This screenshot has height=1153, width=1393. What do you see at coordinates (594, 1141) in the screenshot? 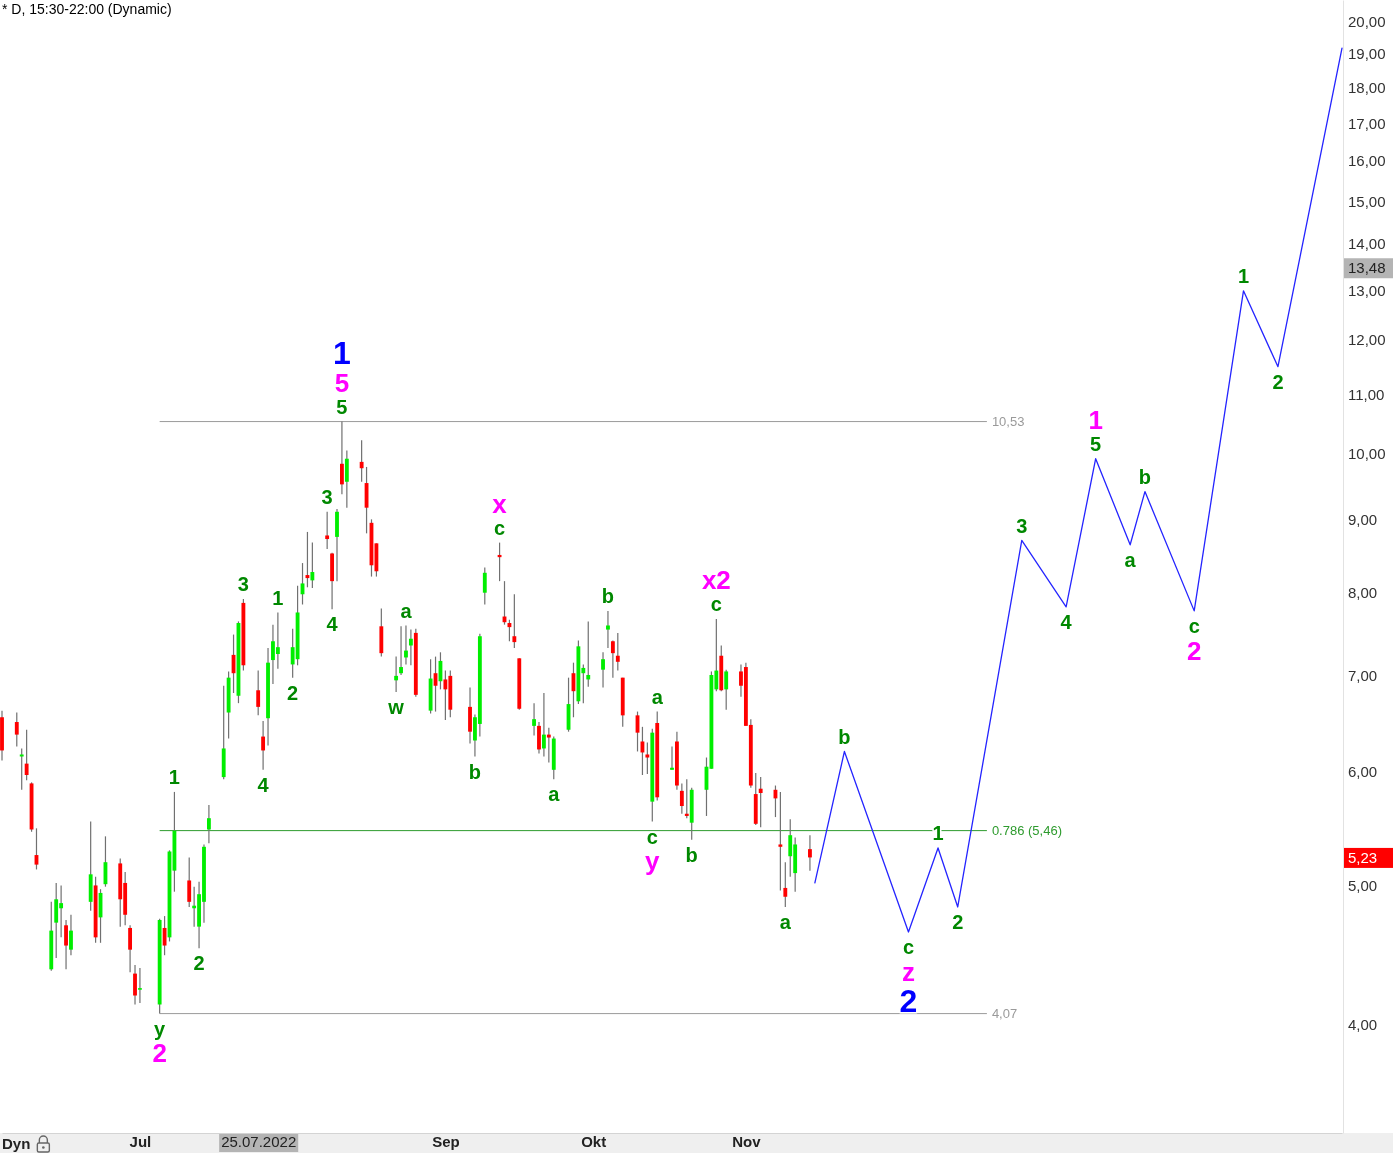
I see `x-tick-label: Okt` at bounding box center [594, 1141].